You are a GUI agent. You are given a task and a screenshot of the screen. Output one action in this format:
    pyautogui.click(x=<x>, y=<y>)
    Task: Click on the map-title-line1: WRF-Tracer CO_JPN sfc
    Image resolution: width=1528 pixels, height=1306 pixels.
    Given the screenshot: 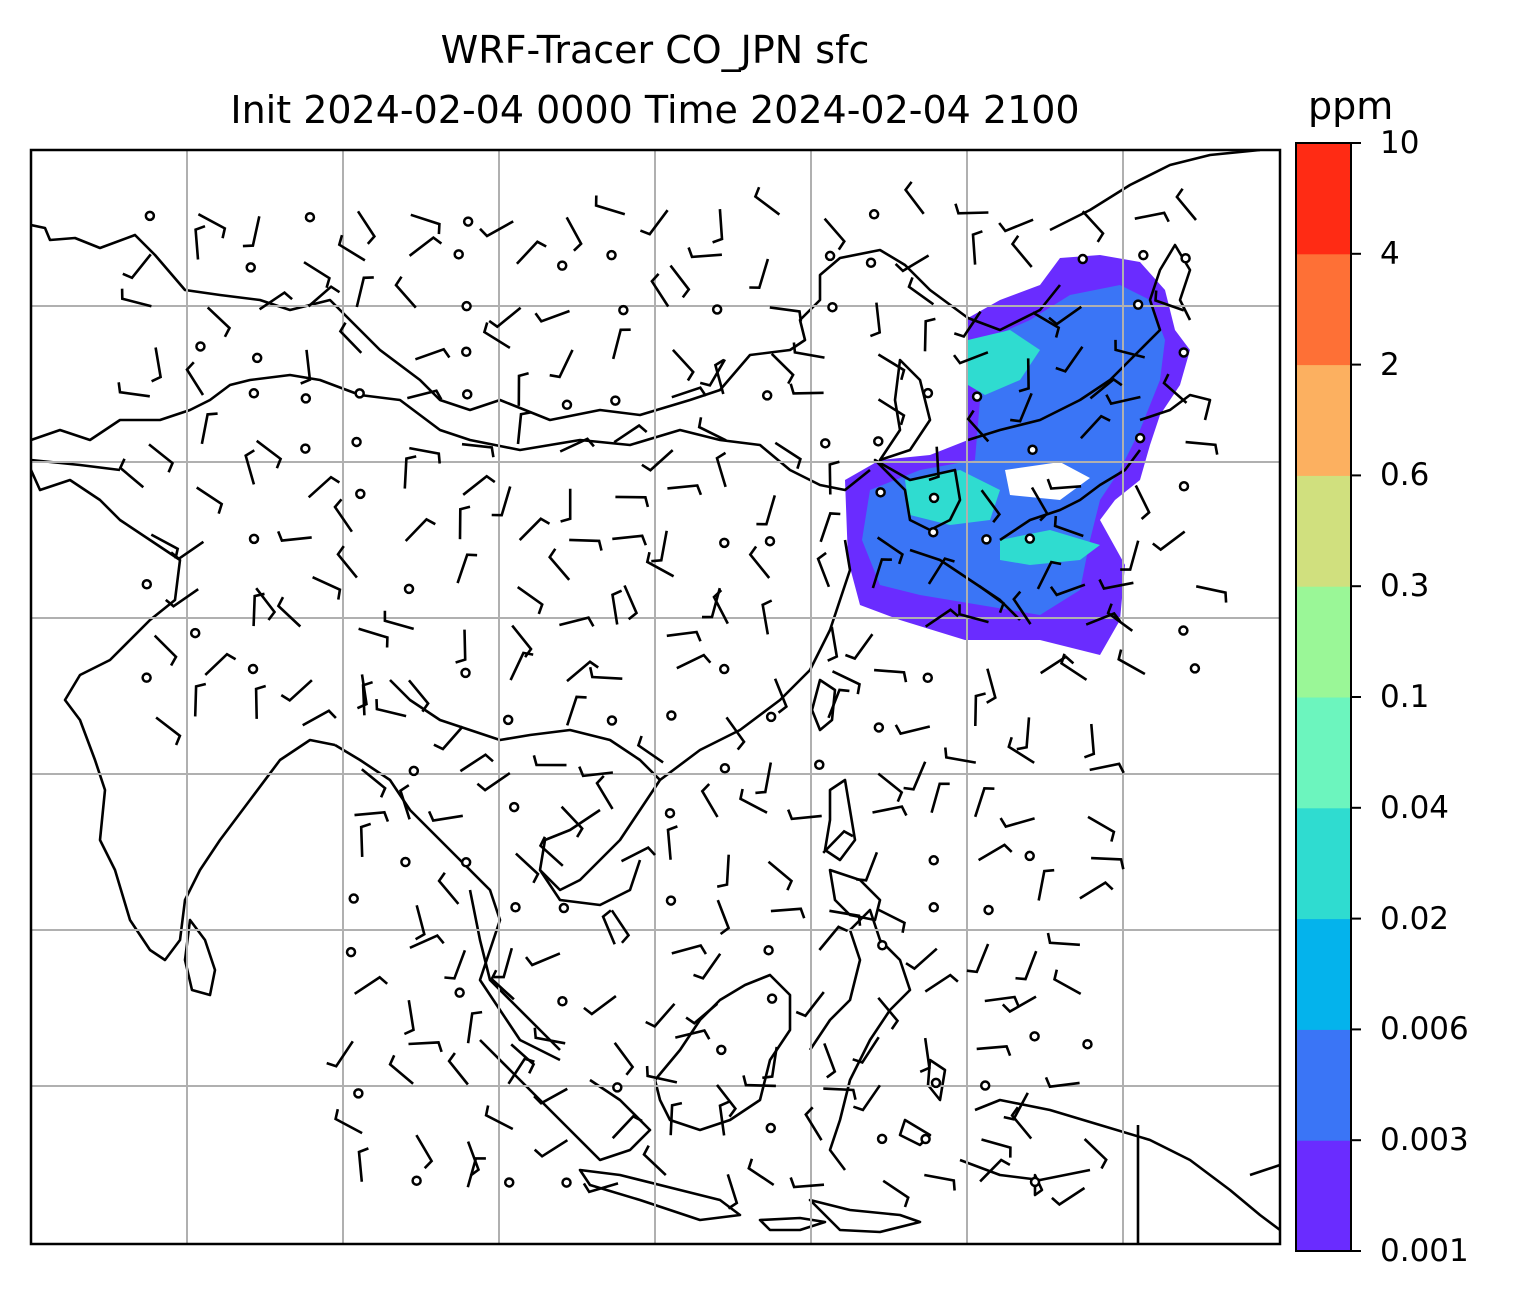 What is the action you would take?
    pyautogui.click(x=655, y=50)
    